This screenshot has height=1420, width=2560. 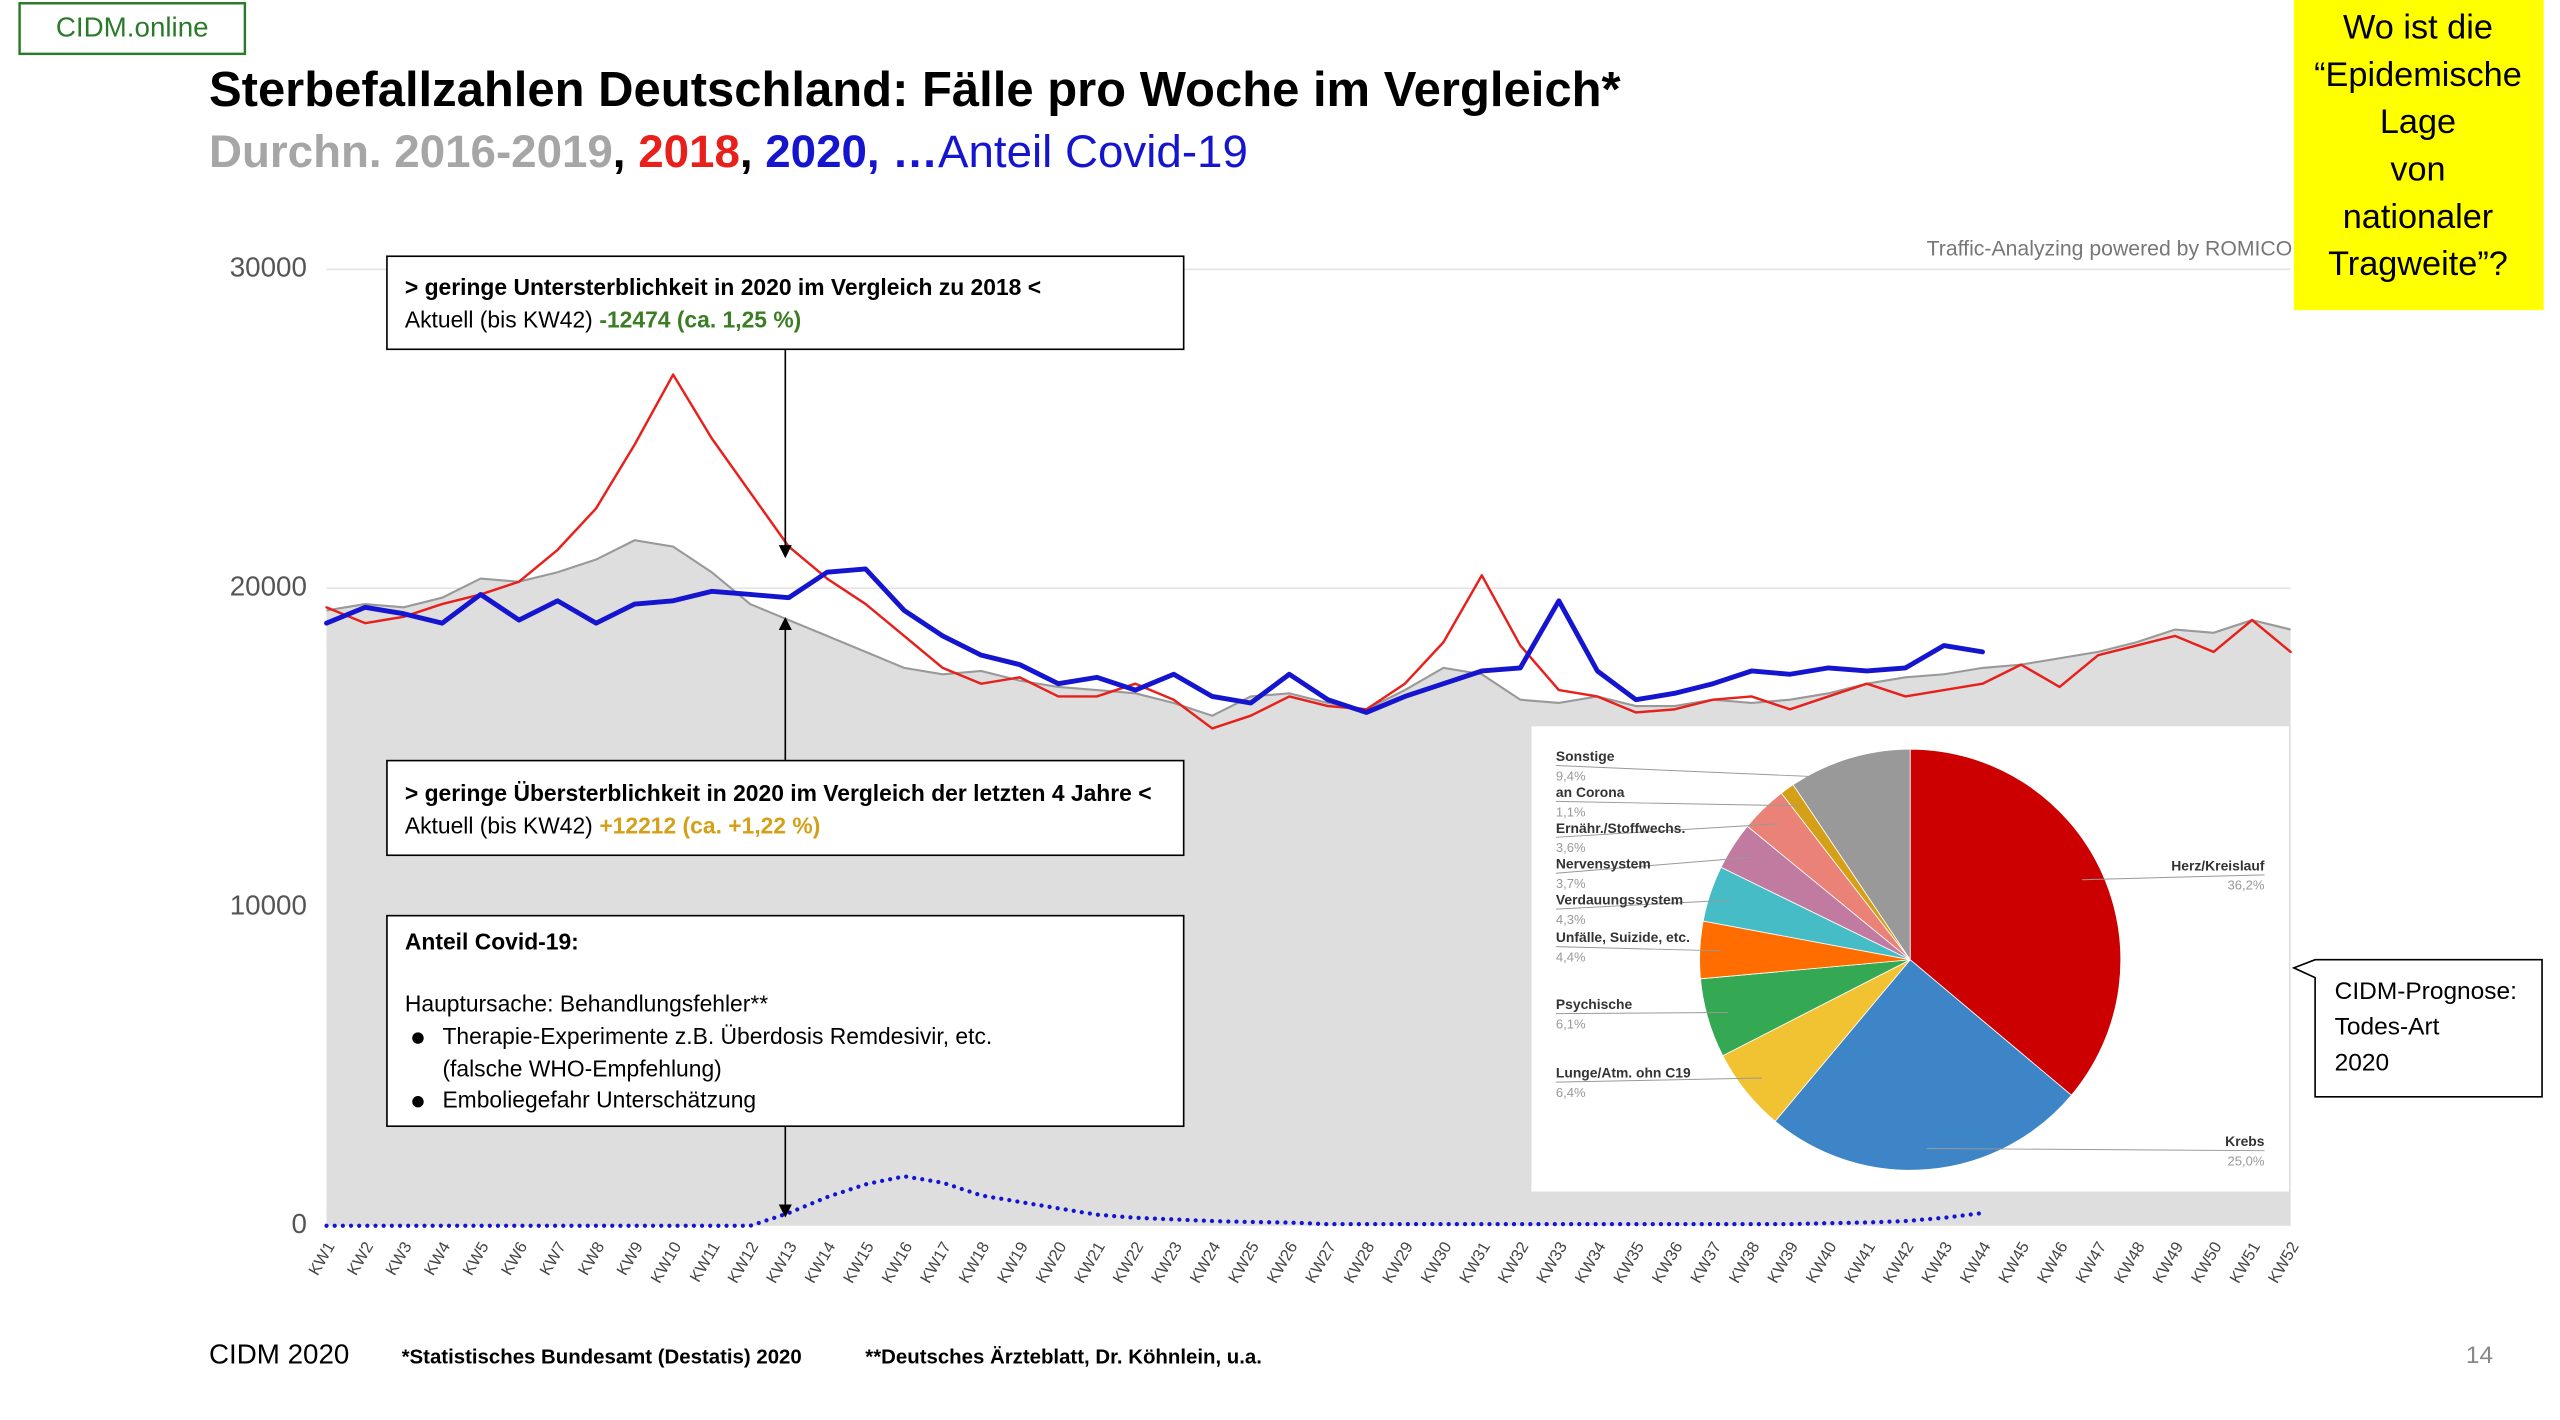 What do you see at coordinates (2417, 169) in the screenshot?
I see `callout-line: von` at bounding box center [2417, 169].